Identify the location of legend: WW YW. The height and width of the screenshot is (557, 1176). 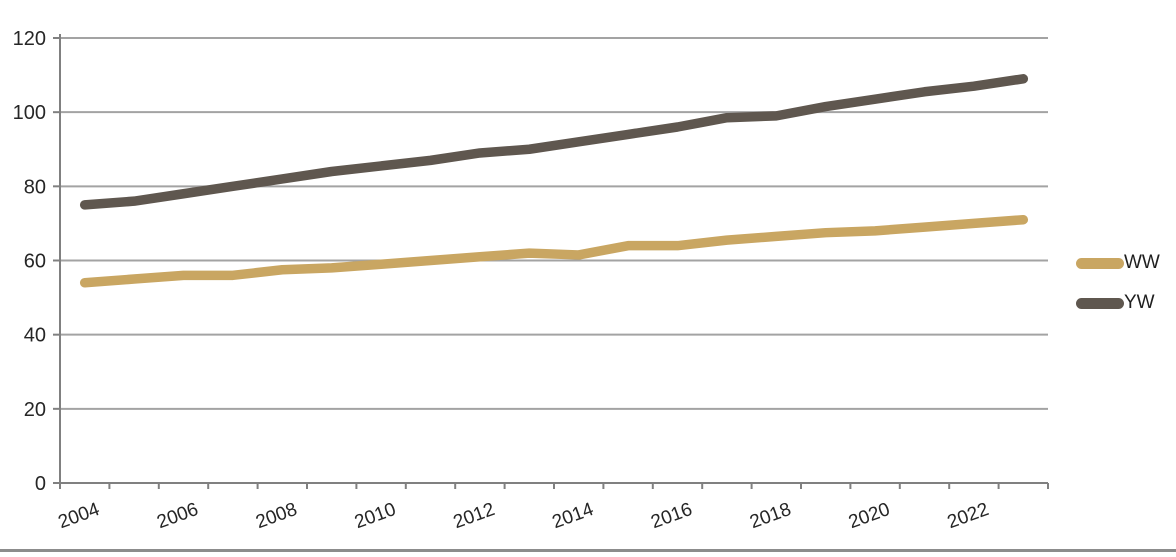
(1118, 282).